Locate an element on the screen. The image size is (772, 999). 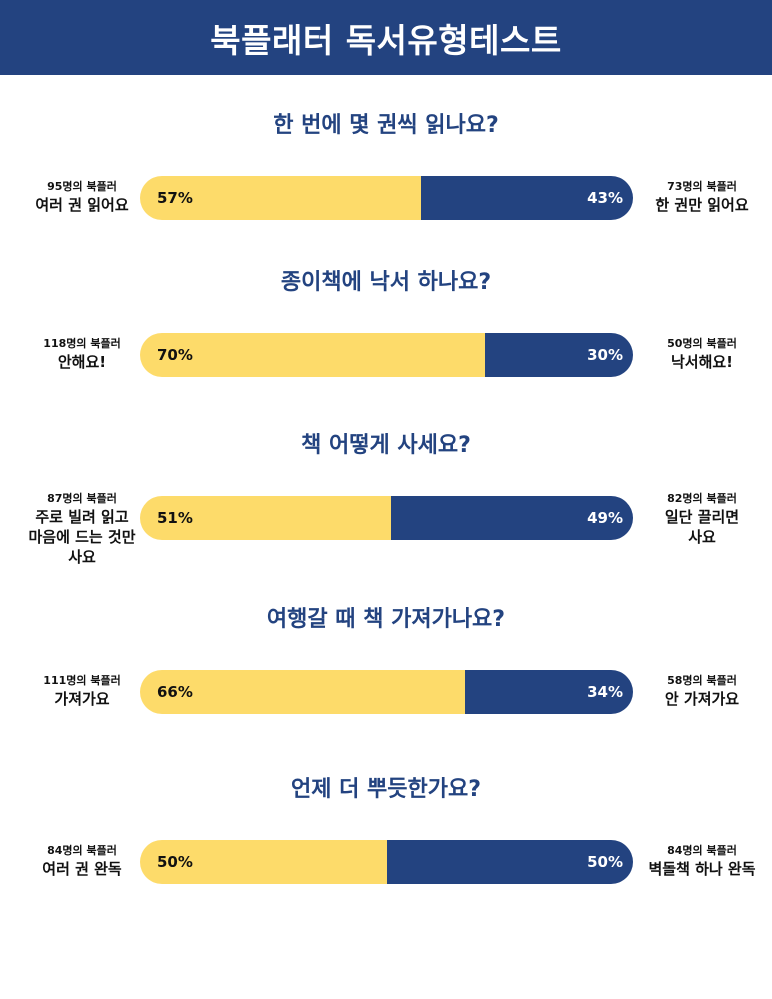
right-answer: 50명의 북플러 낙서해요! is located at coordinates (702, 354).